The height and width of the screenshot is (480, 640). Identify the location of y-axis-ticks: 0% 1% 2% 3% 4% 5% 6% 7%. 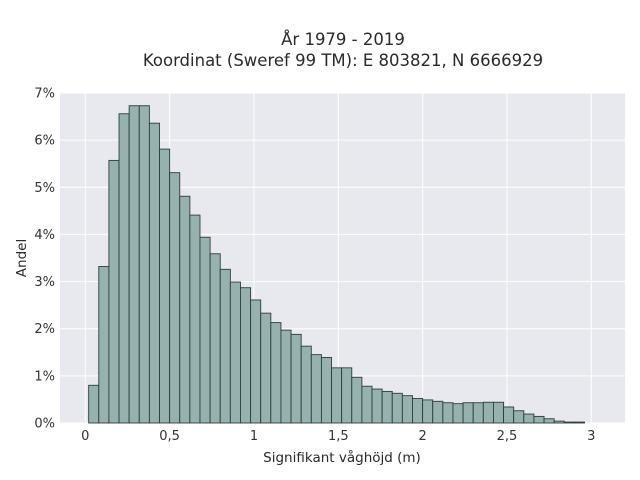
(44, 259).